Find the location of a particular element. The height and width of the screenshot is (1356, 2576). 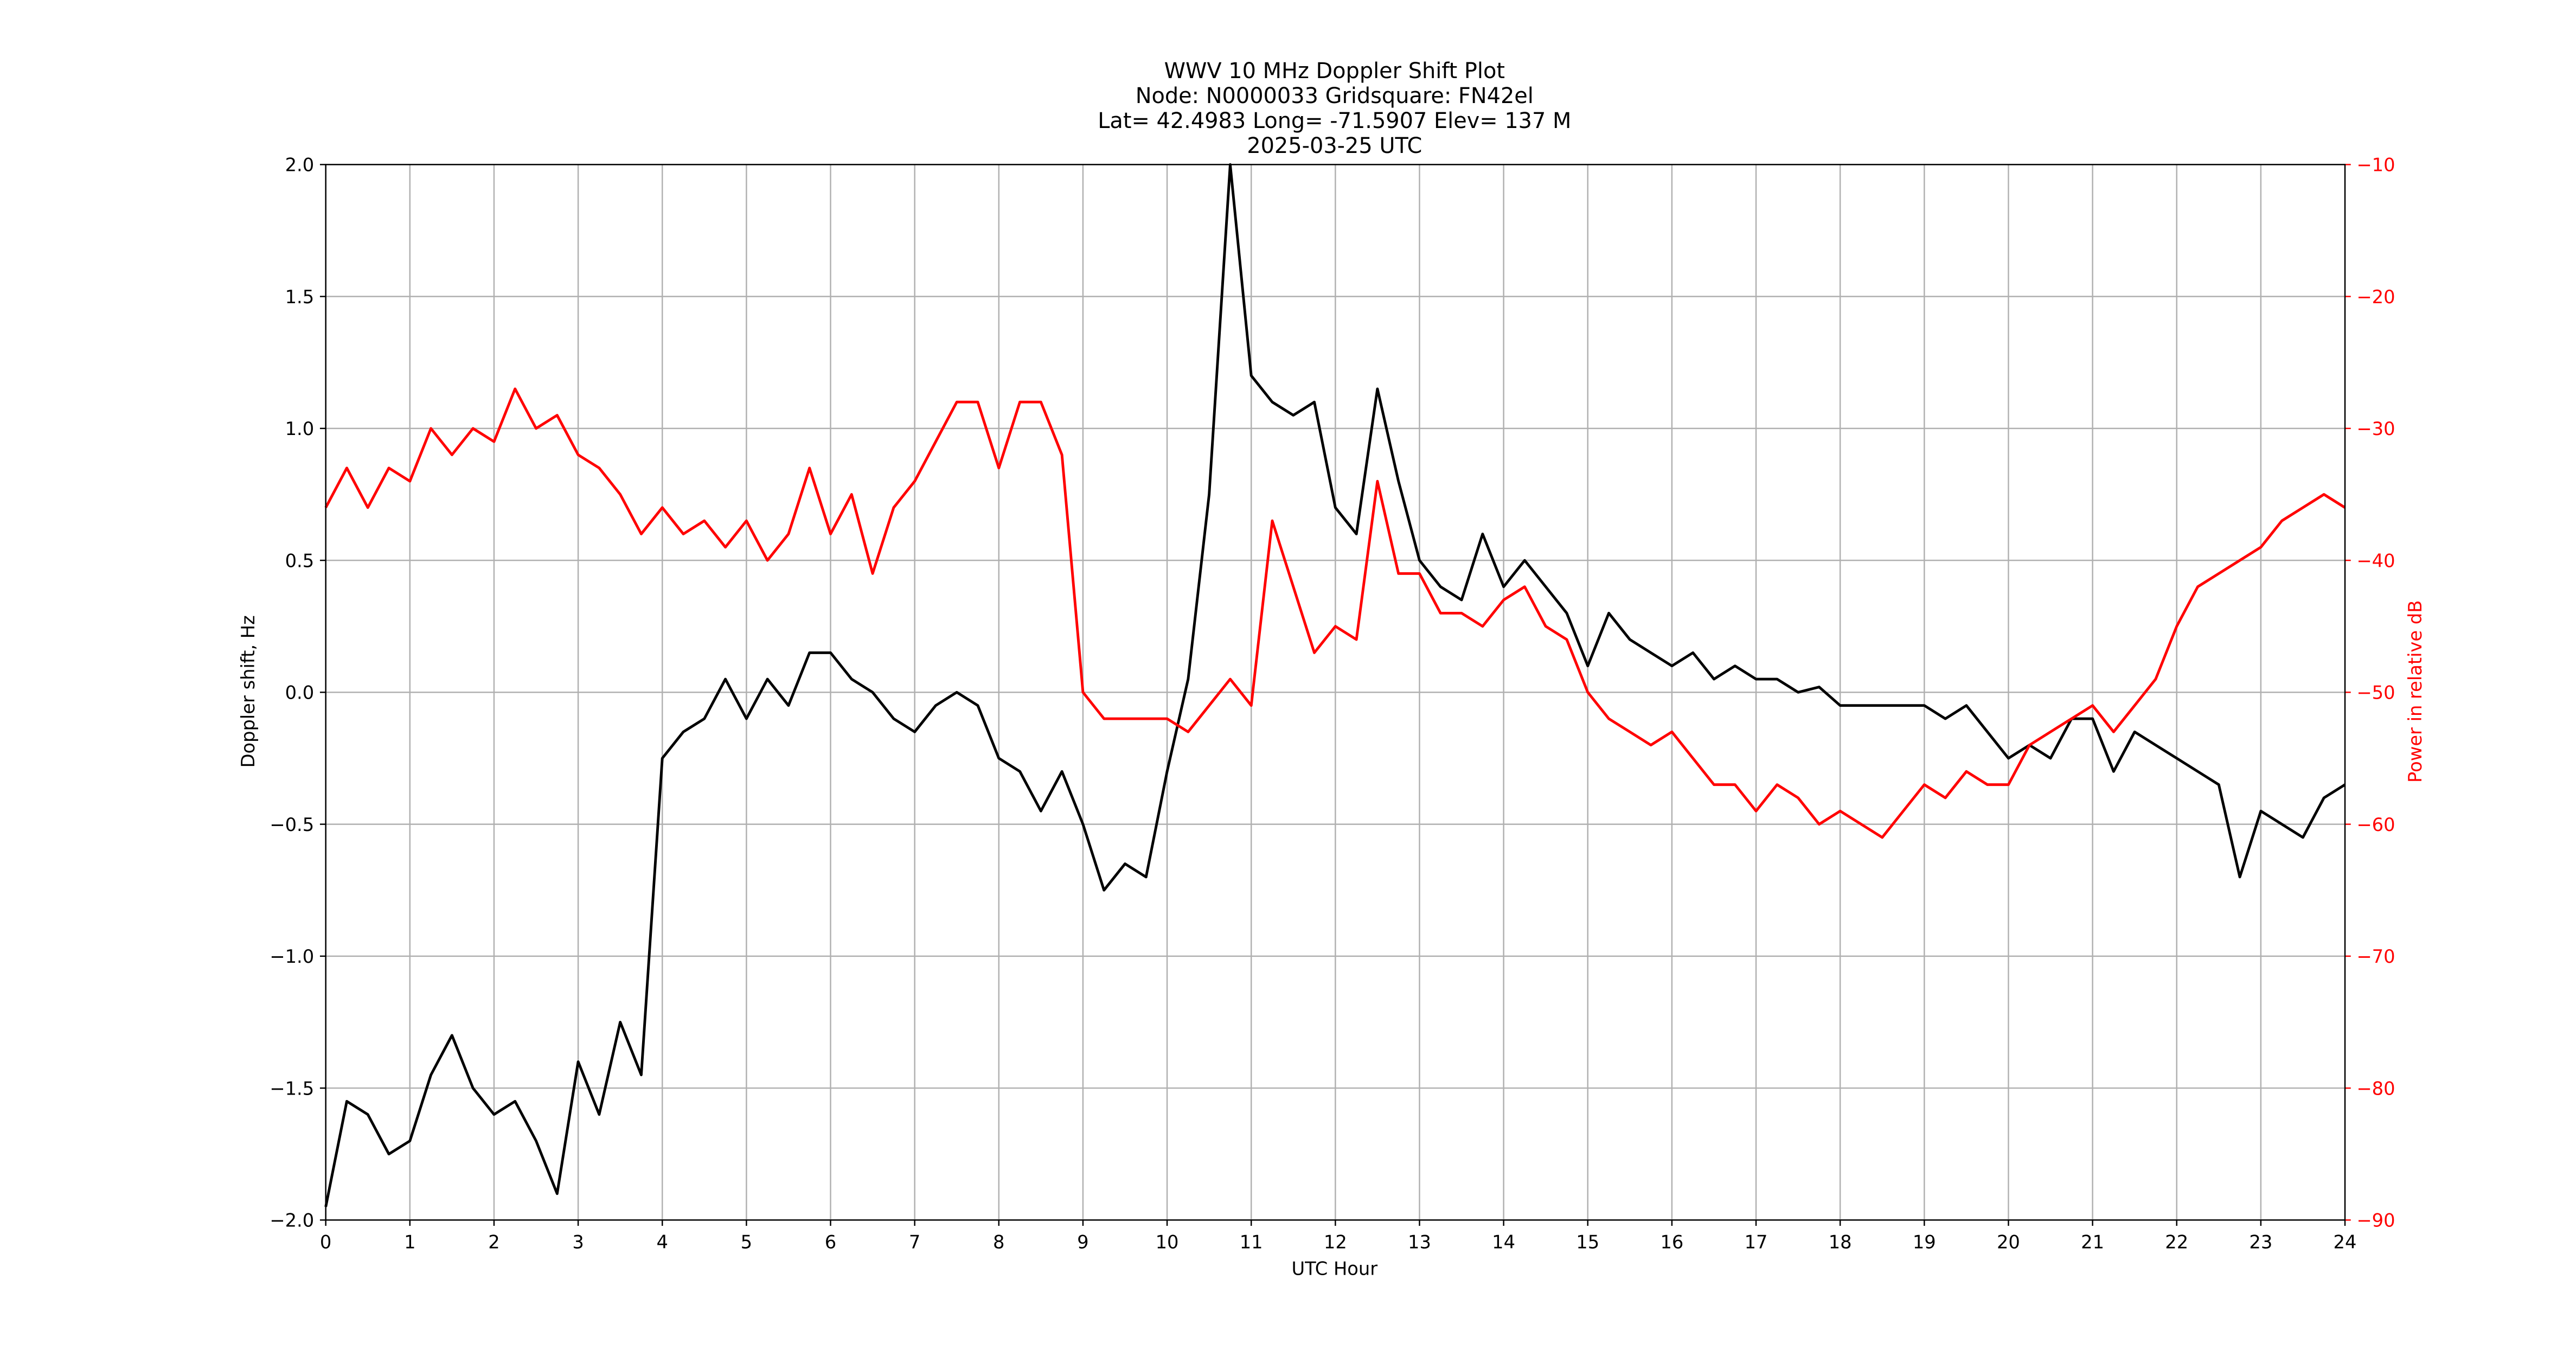

x-tick-label: 21 is located at coordinates (2092, 1241).